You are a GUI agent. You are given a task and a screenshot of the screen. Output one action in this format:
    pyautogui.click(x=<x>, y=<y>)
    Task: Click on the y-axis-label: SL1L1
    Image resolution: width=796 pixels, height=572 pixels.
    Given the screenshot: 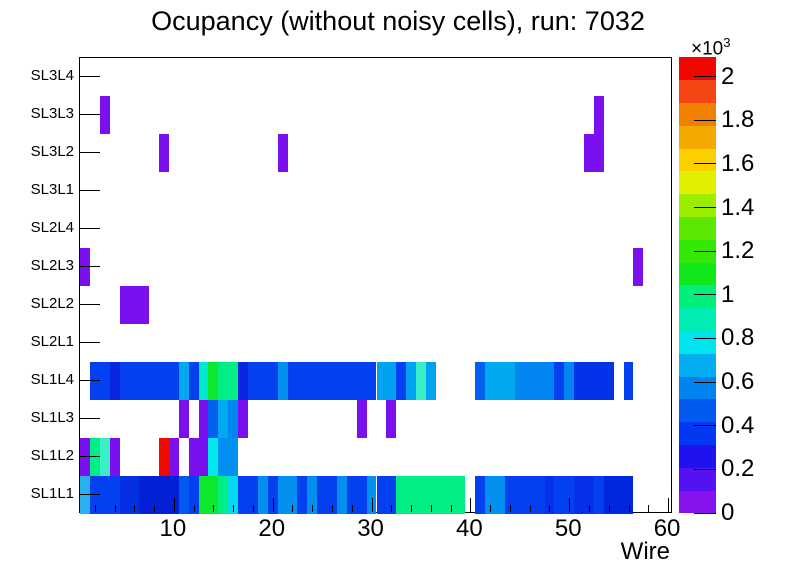 What is the action you would take?
    pyautogui.click(x=52, y=493)
    